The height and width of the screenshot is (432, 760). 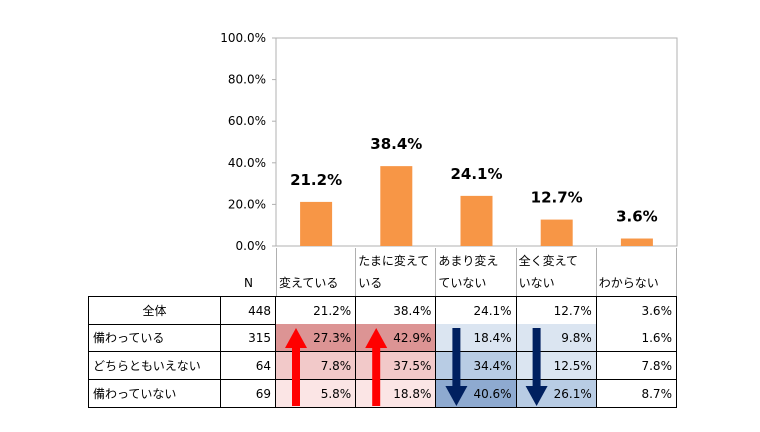 What do you see at coordinates (247, 204) in the screenshot?
I see `y-tick-label: 20.0%` at bounding box center [247, 204].